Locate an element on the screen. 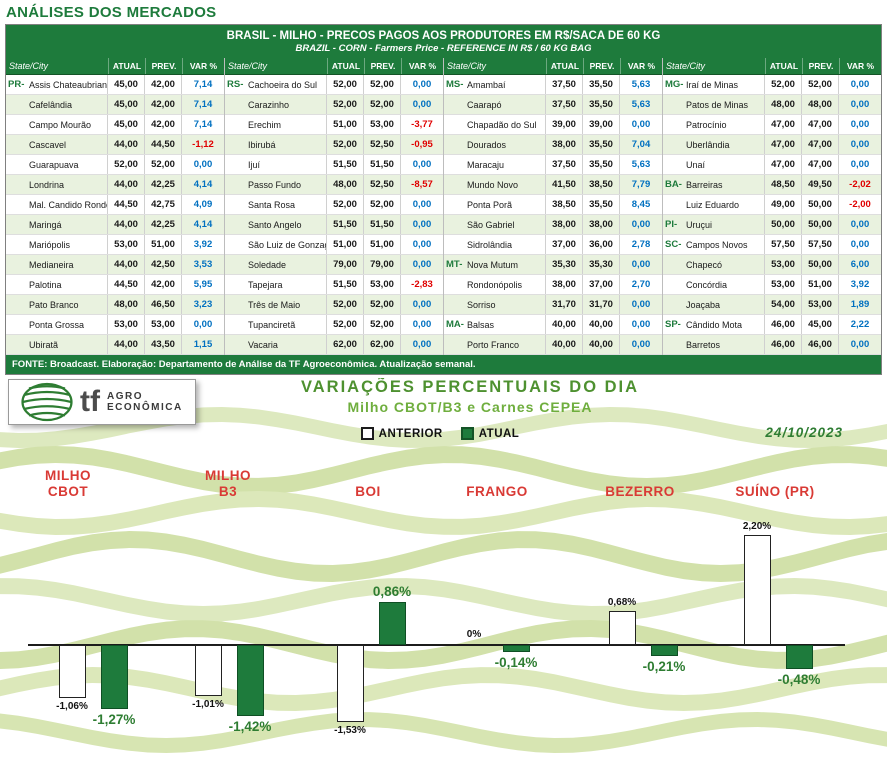  table-row: RS- Cachoeira do Sul 52,00 52,00 0,00 is located at coordinates (334, 85).